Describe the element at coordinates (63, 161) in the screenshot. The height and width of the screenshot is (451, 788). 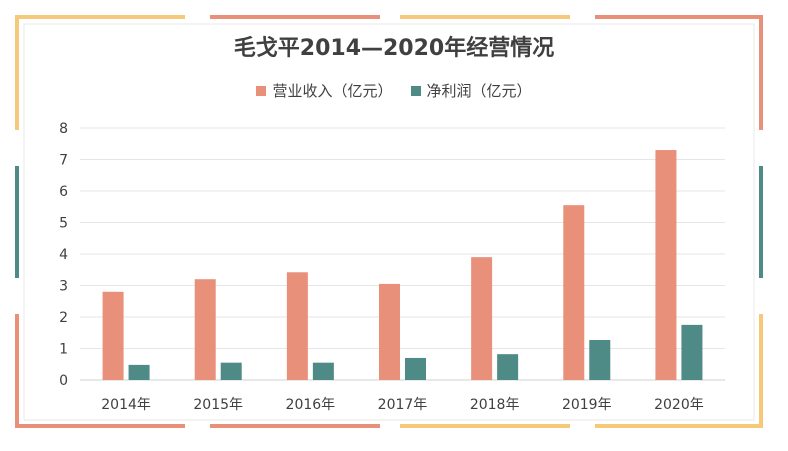
I see `y-tick-label: 7` at that location.